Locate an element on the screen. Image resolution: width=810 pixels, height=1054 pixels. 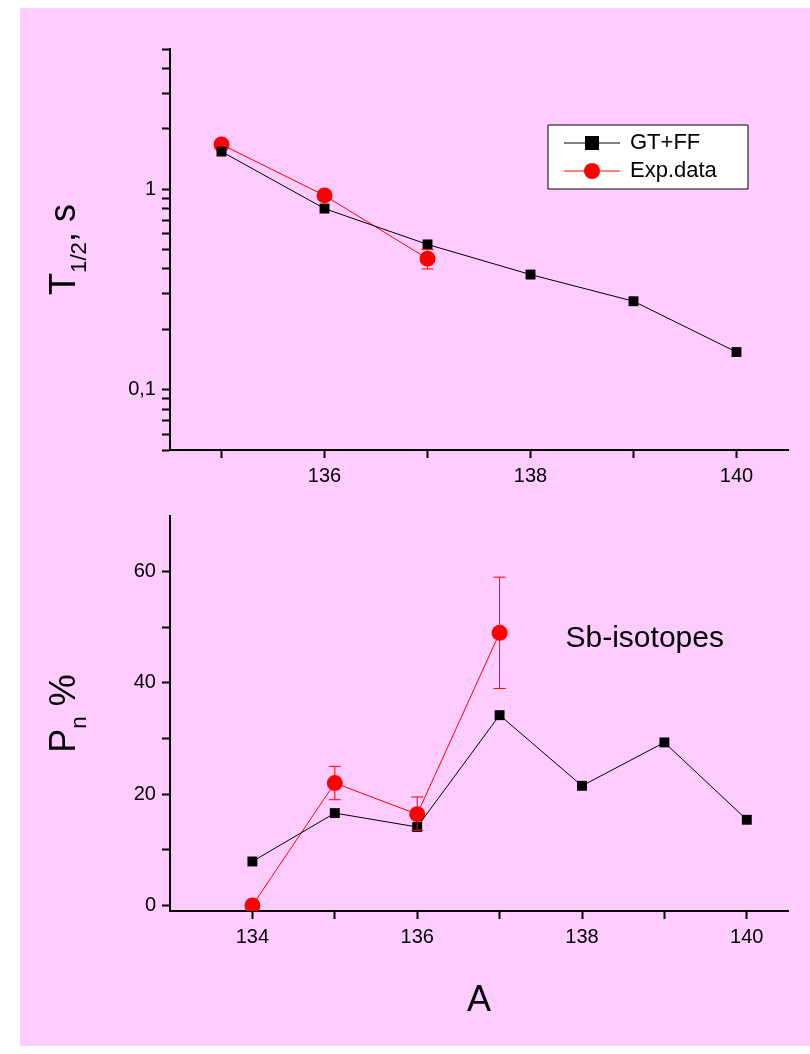
x-axis-title: A is located at coordinates (479, 998).